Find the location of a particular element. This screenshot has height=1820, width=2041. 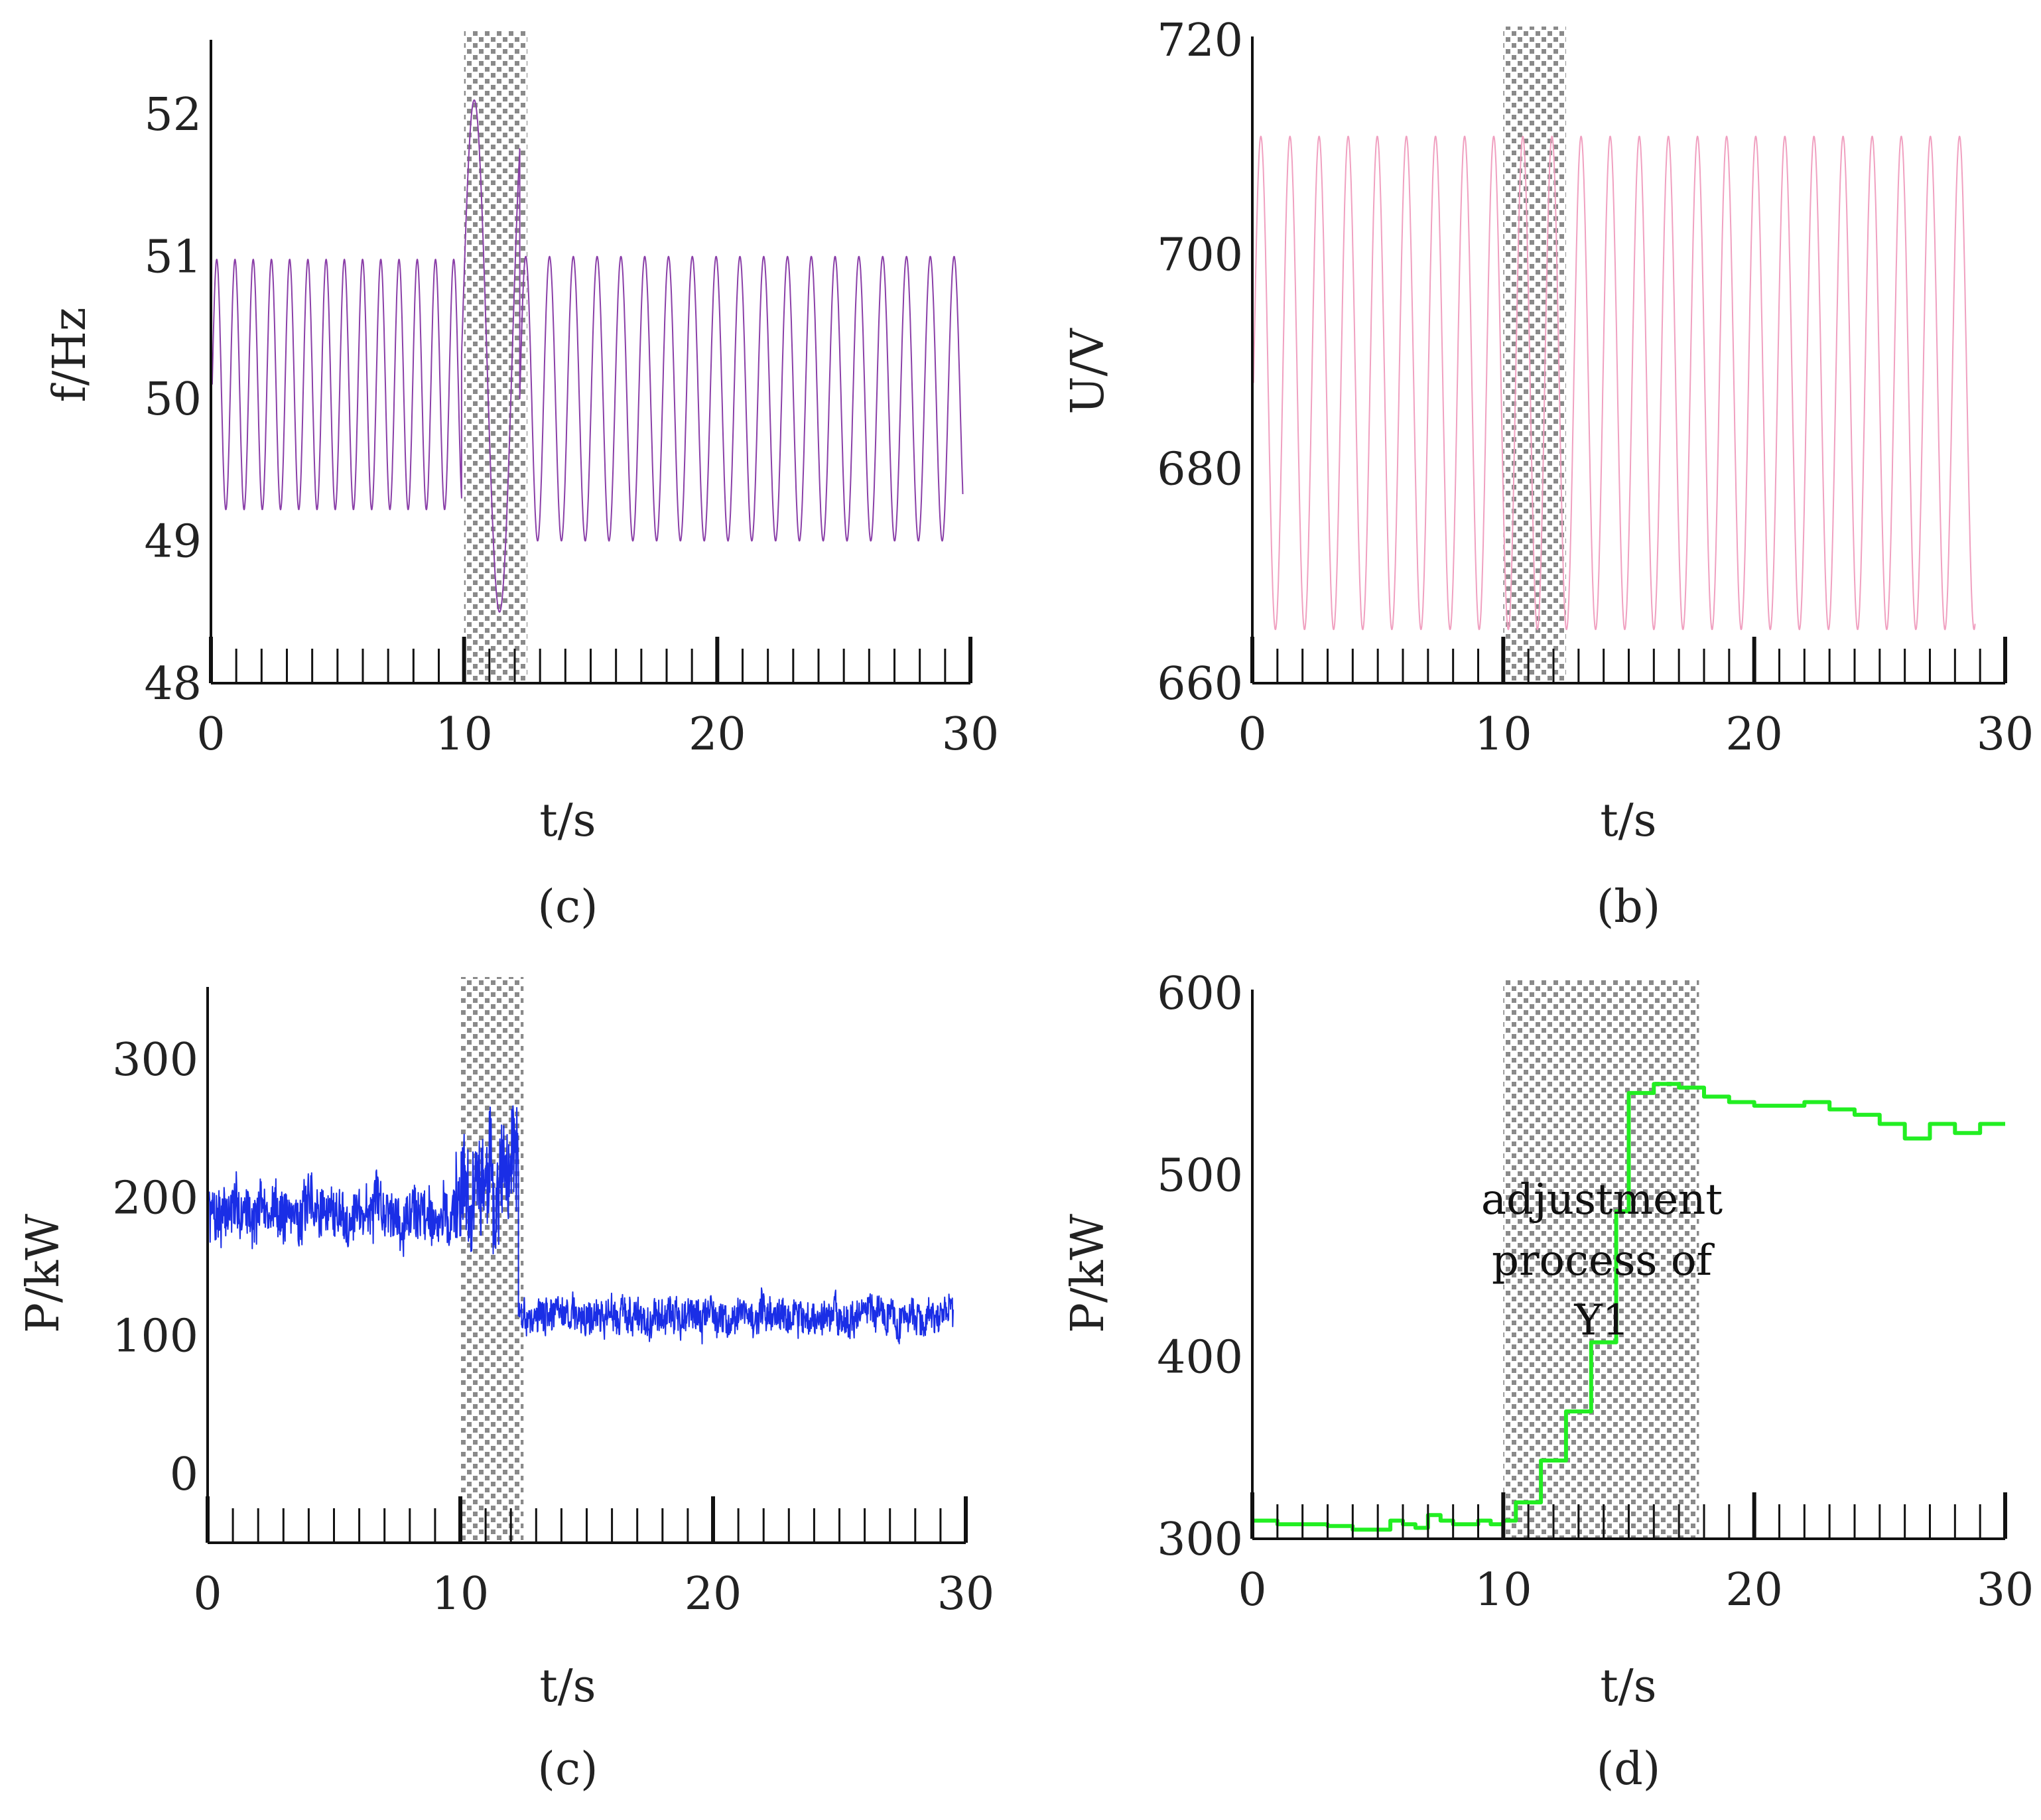

y-axis-title: U/V is located at coordinates (1088, 370).